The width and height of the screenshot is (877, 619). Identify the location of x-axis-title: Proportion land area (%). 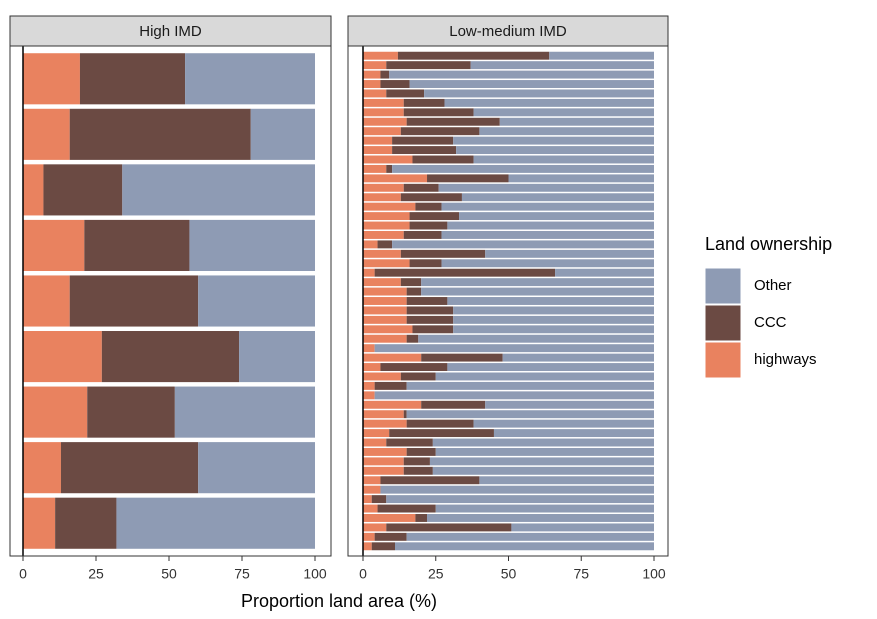
(339, 601).